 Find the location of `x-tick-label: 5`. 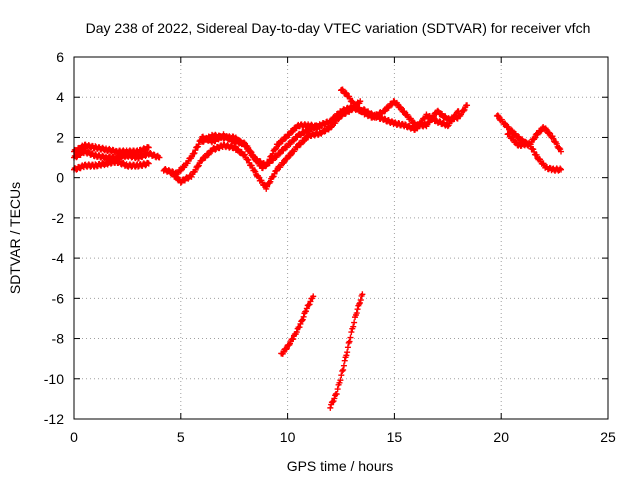

x-tick-label: 5 is located at coordinates (181, 437).